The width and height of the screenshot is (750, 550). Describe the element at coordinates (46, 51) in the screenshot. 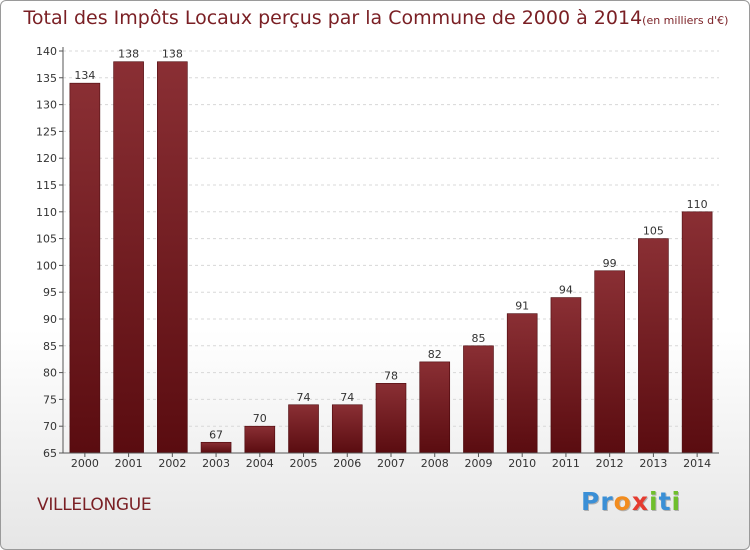

I see `y-tick-label: 140` at that location.